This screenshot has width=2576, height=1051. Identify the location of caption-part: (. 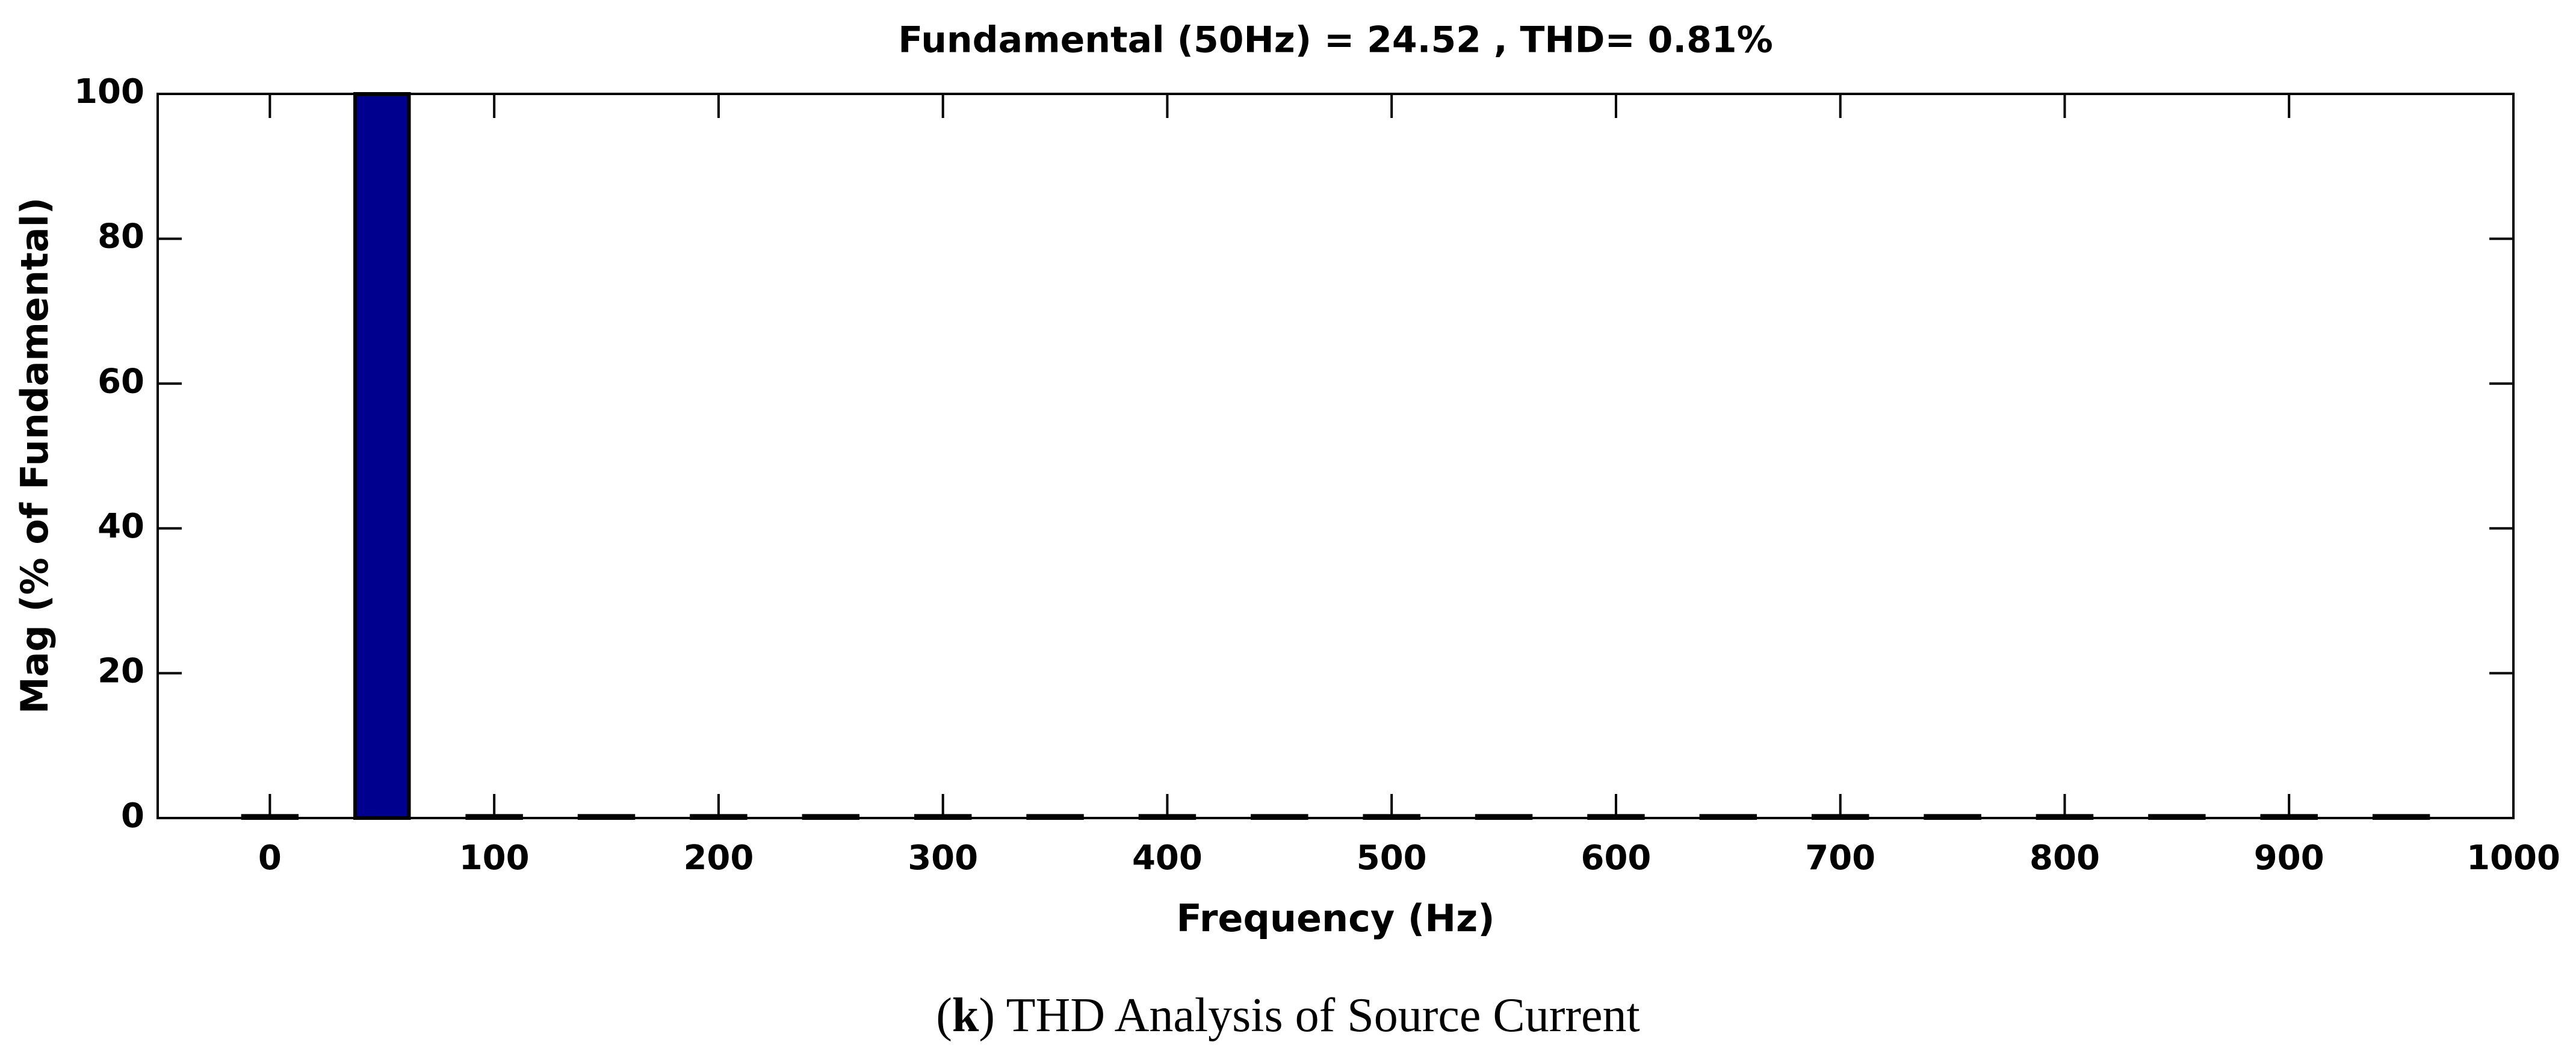
(944, 1015).